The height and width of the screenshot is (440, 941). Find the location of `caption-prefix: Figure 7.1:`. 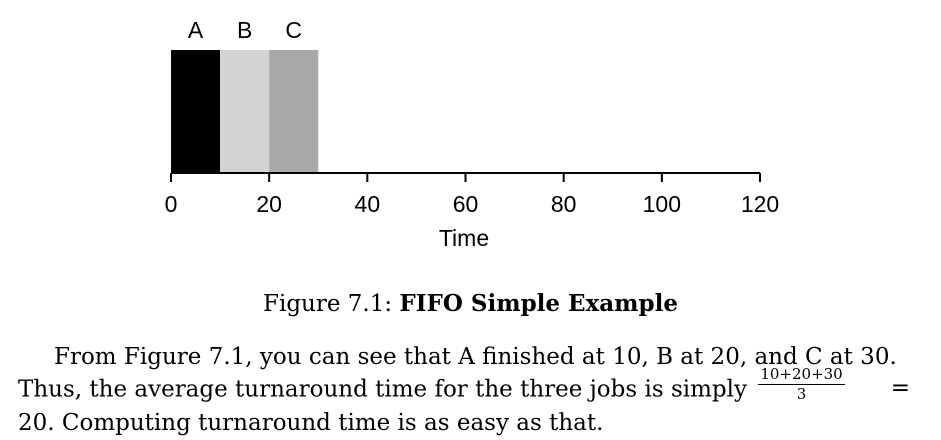

caption-prefix: Figure 7.1: is located at coordinates (331, 304).